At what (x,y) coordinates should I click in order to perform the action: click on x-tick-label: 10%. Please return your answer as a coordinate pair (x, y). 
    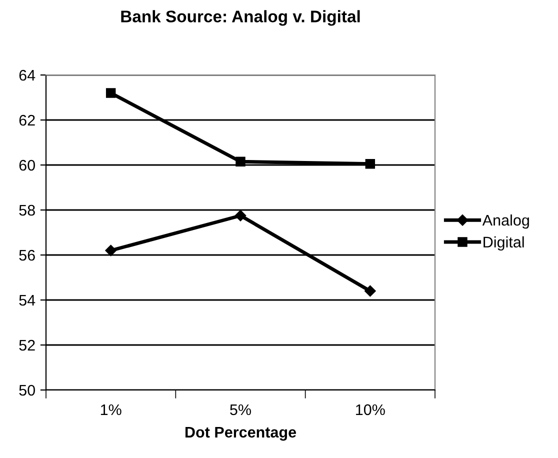
    Looking at the image, I should click on (370, 410).